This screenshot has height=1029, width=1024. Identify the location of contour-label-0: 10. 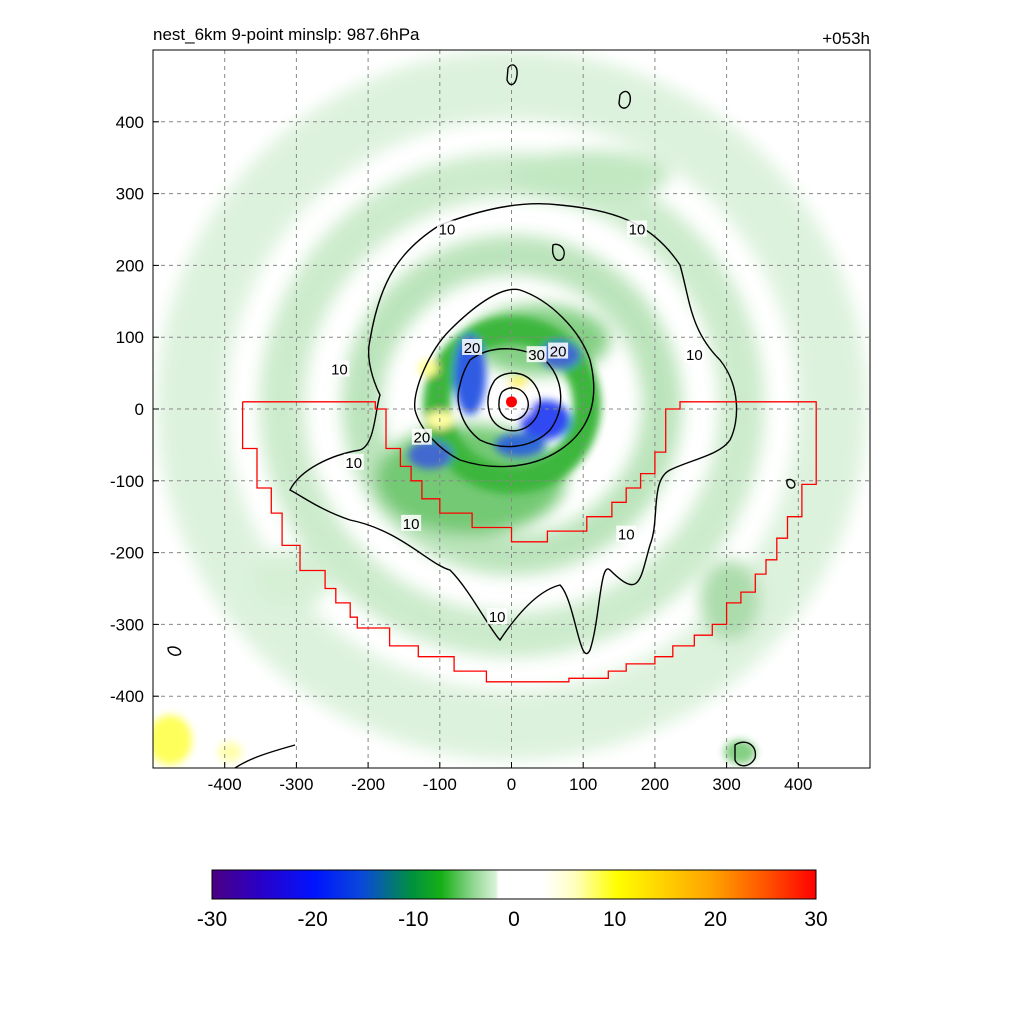
(447, 230).